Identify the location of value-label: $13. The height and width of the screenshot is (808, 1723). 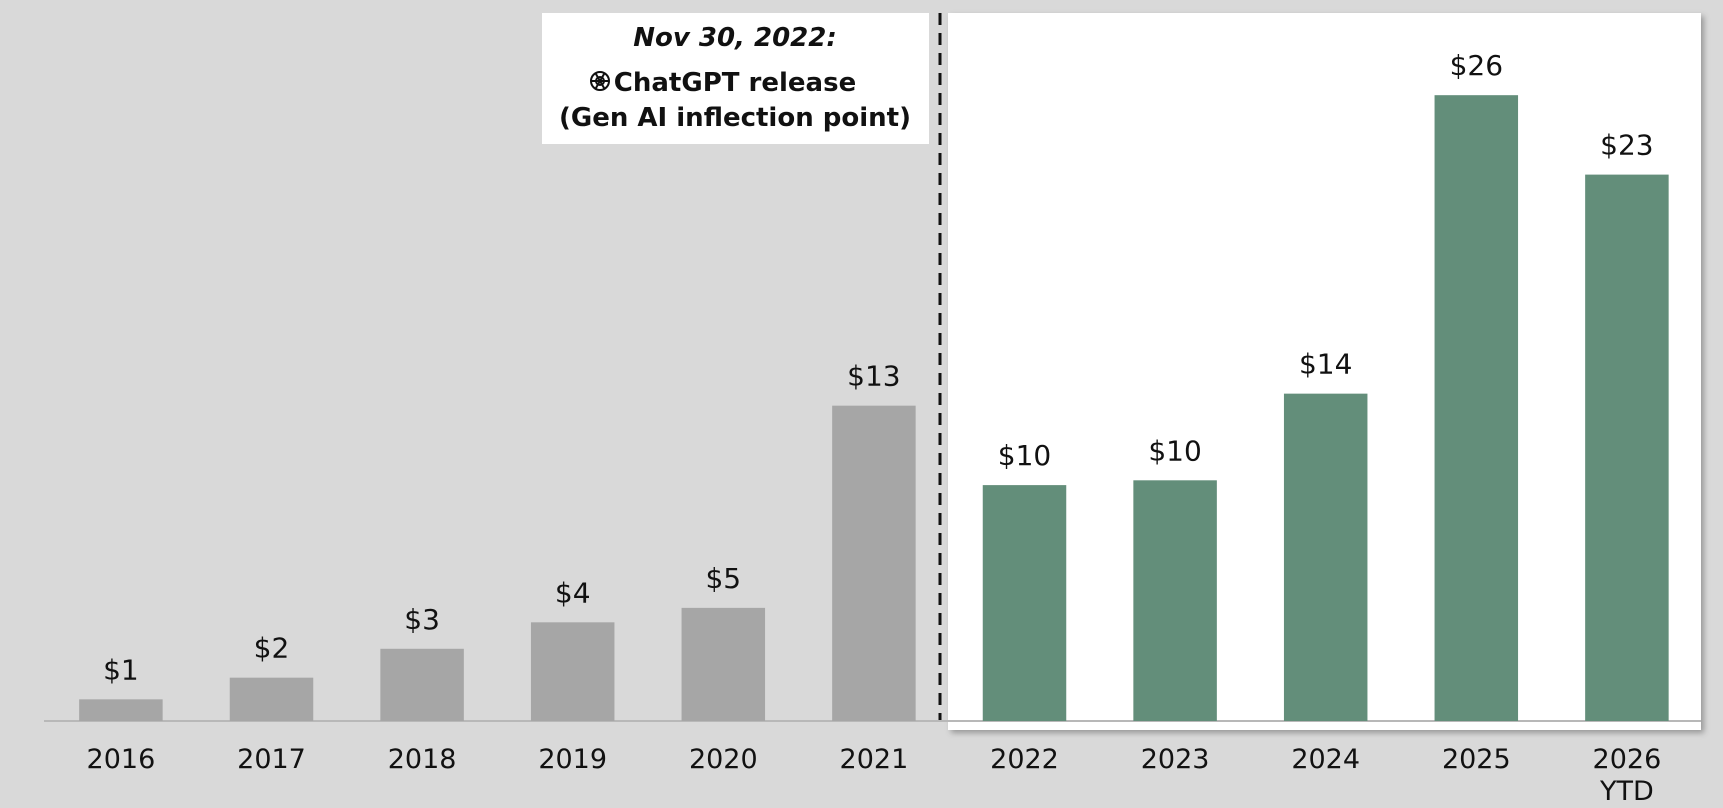
(873, 376).